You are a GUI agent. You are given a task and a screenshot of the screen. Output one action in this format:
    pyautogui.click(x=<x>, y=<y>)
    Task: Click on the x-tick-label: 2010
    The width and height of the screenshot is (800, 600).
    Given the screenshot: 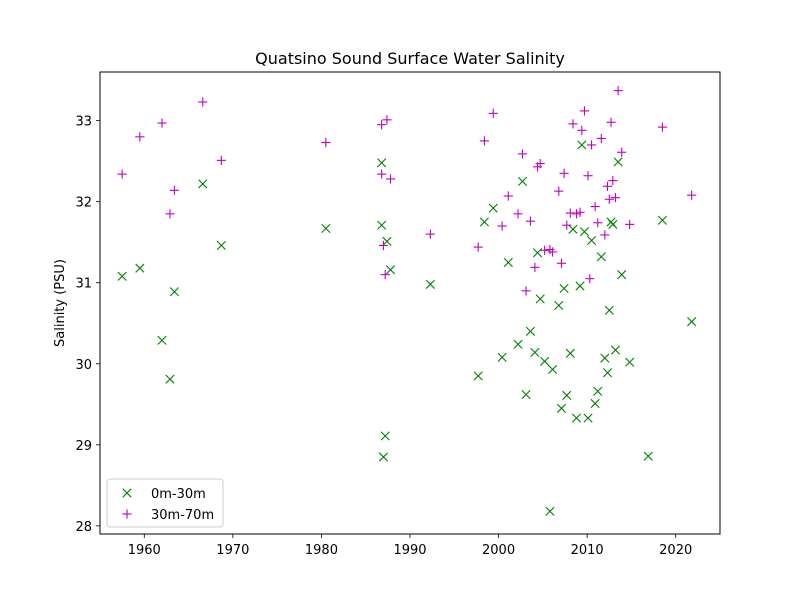 What is the action you would take?
    pyautogui.click(x=587, y=550)
    